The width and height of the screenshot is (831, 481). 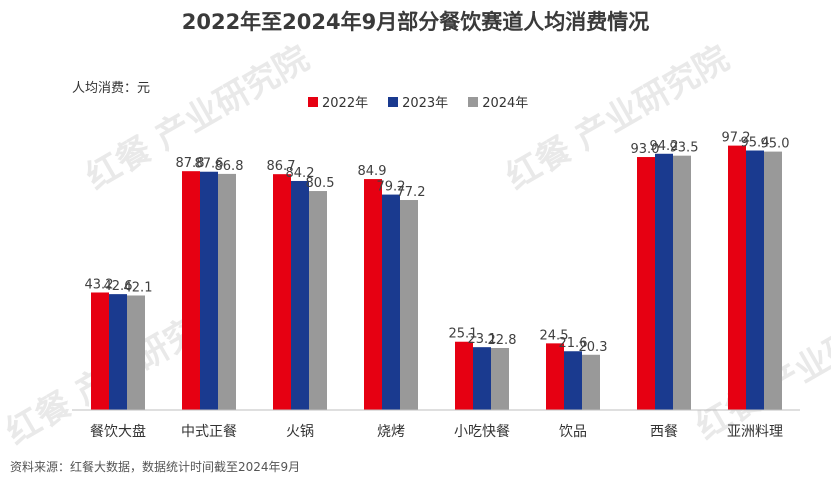 I want to click on legend-item-2022: 2022年, so click(x=338, y=101).